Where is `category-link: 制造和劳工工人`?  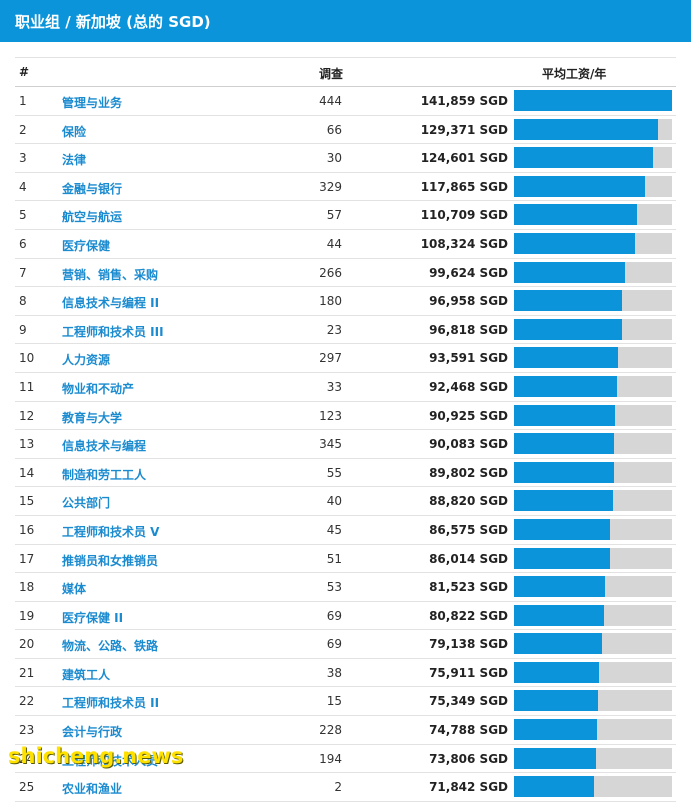 category-link: 制造和劳工工人 is located at coordinates (104, 474).